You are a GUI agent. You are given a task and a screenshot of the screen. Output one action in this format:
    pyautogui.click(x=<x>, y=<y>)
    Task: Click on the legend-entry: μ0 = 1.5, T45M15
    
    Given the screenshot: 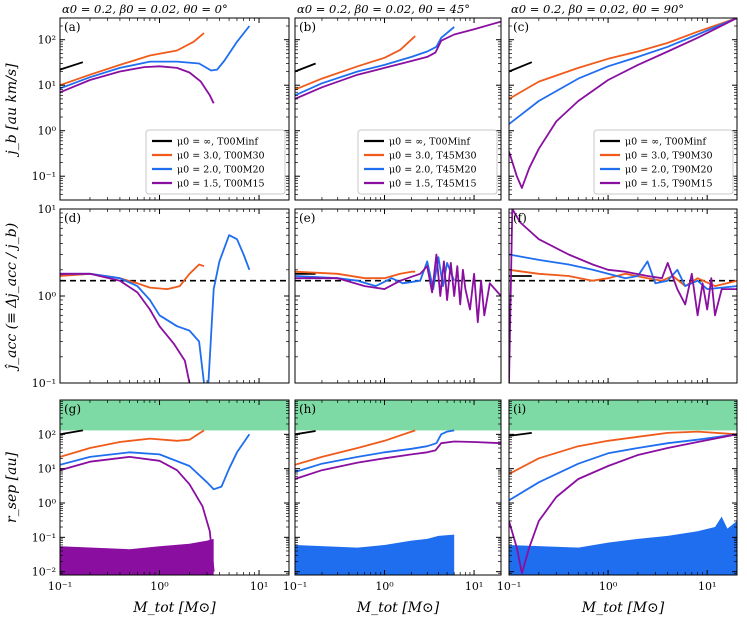 What is the action you would take?
    pyautogui.click(x=433, y=184)
    